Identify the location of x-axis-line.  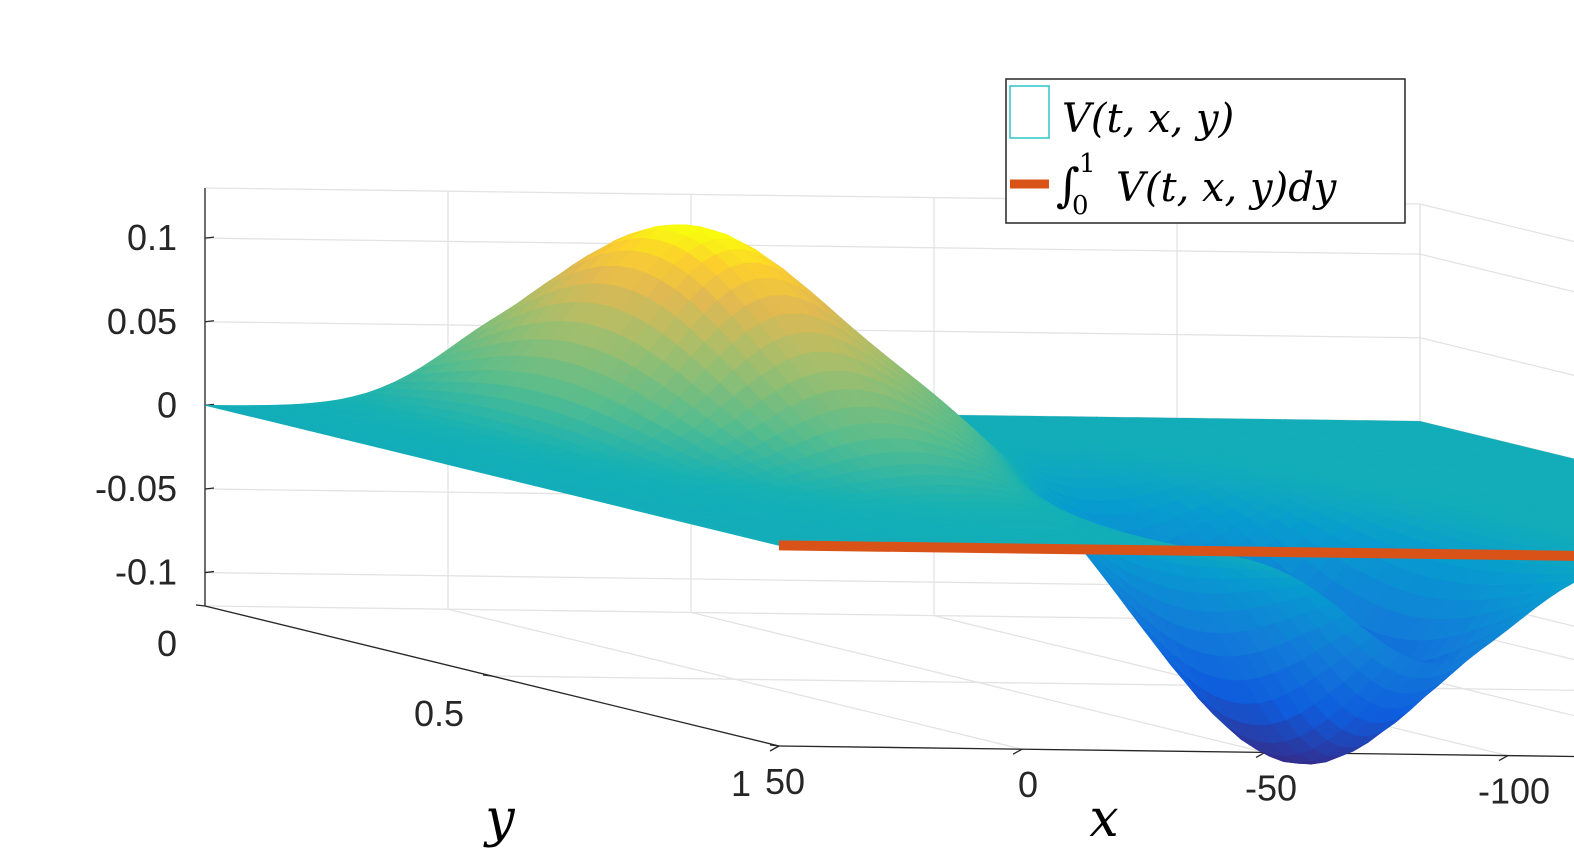
(1176, 751).